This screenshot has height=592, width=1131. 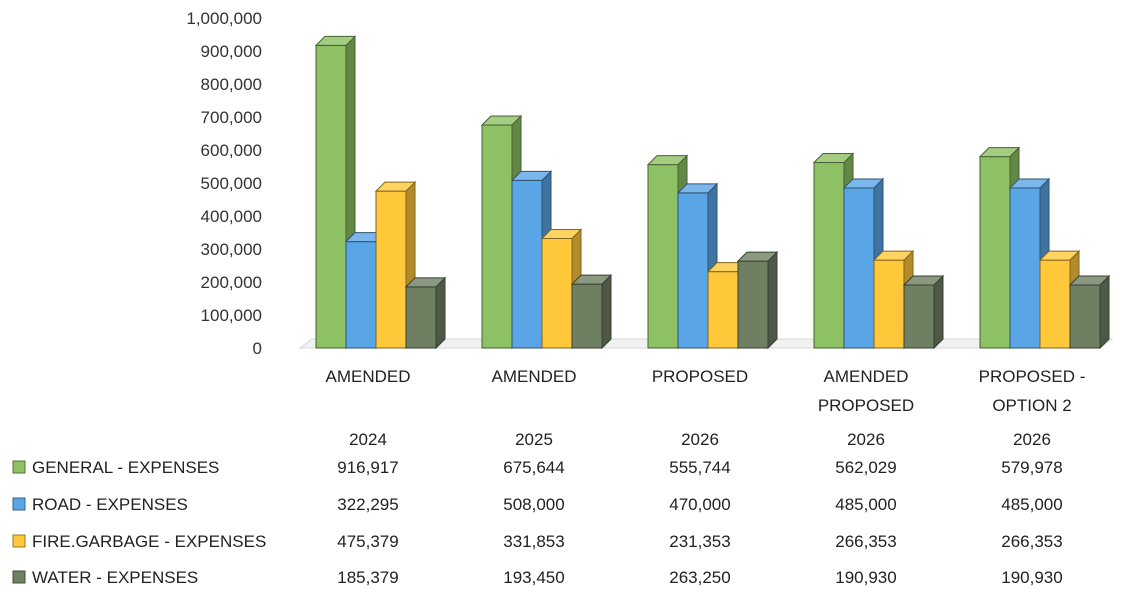 What do you see at coordinates (699, 467) in the screenshot?
I see `data-table-value: 555,744` at bounding box center [699, 467].